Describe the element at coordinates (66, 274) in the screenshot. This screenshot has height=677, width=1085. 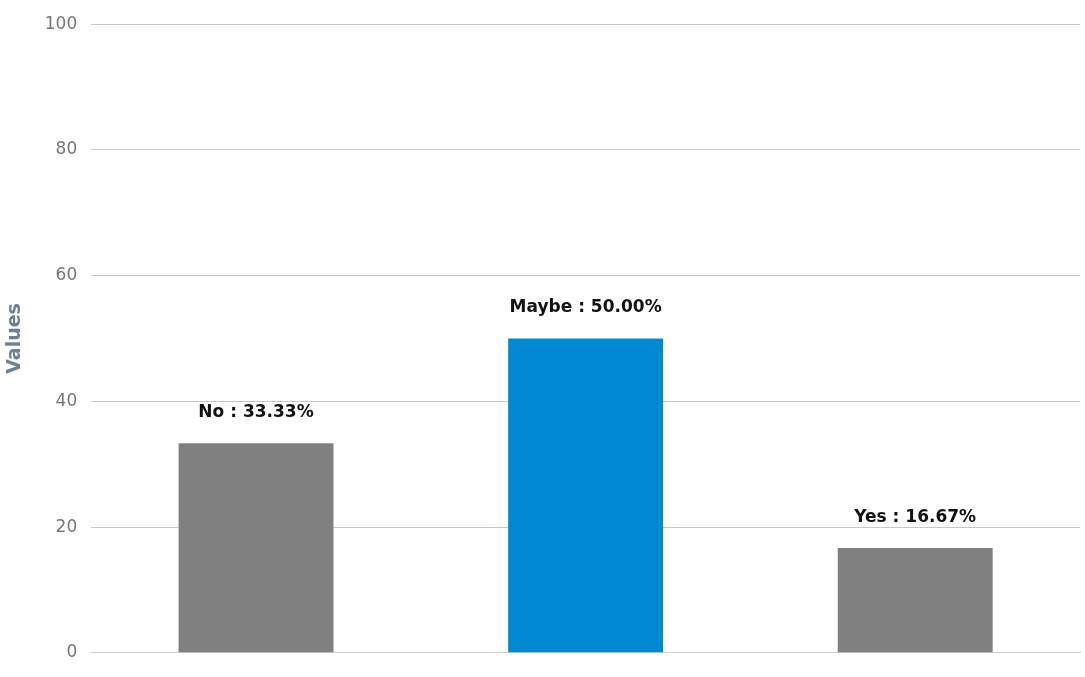
I see `y-tick-label: 60` at that location.